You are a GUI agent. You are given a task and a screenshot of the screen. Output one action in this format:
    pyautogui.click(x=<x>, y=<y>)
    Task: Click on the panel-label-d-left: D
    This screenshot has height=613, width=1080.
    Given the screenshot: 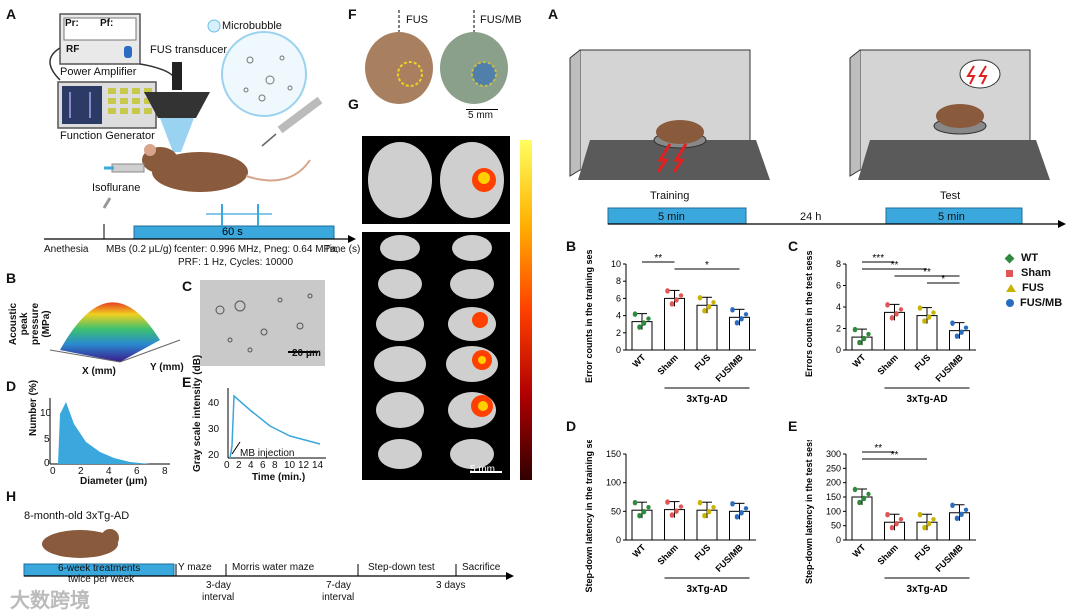 What is the action you would take?
    pyautogui.click(x=11, y=386)
    